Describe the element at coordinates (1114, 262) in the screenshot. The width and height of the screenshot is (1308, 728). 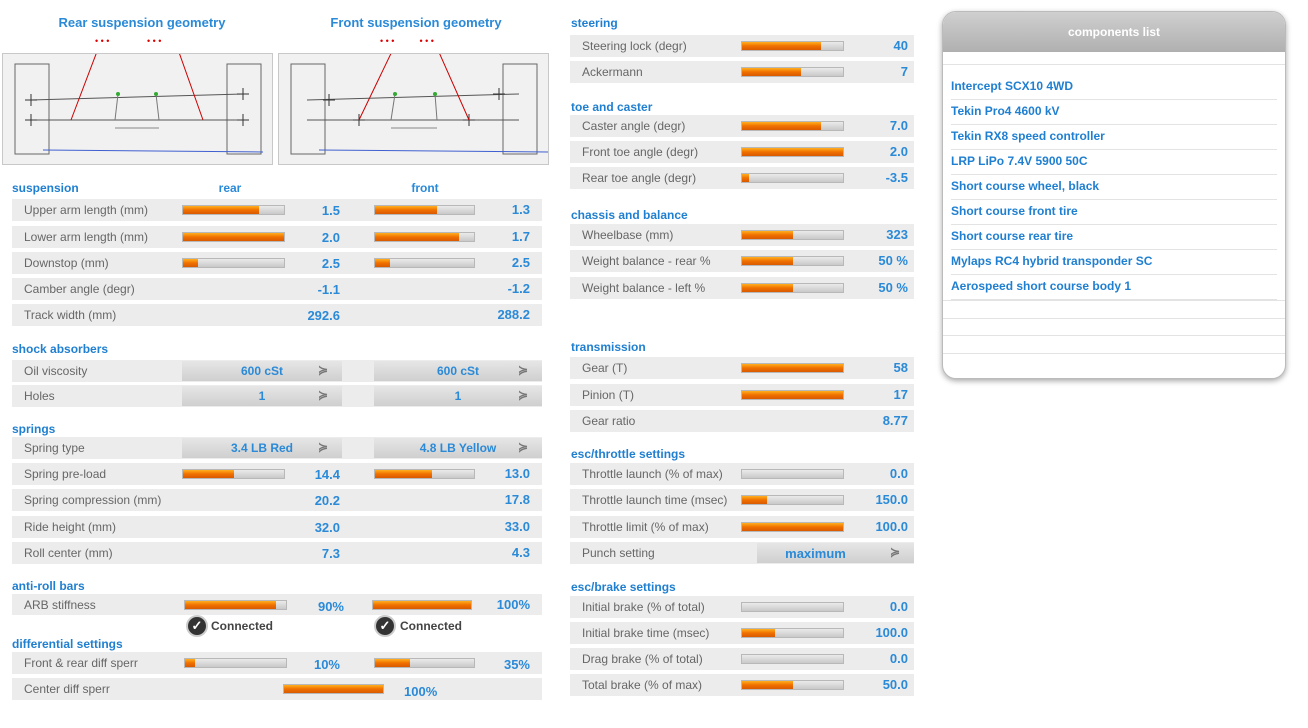
I see `component-item: Mylaps RC4 hybrid transponder SC` at that location.